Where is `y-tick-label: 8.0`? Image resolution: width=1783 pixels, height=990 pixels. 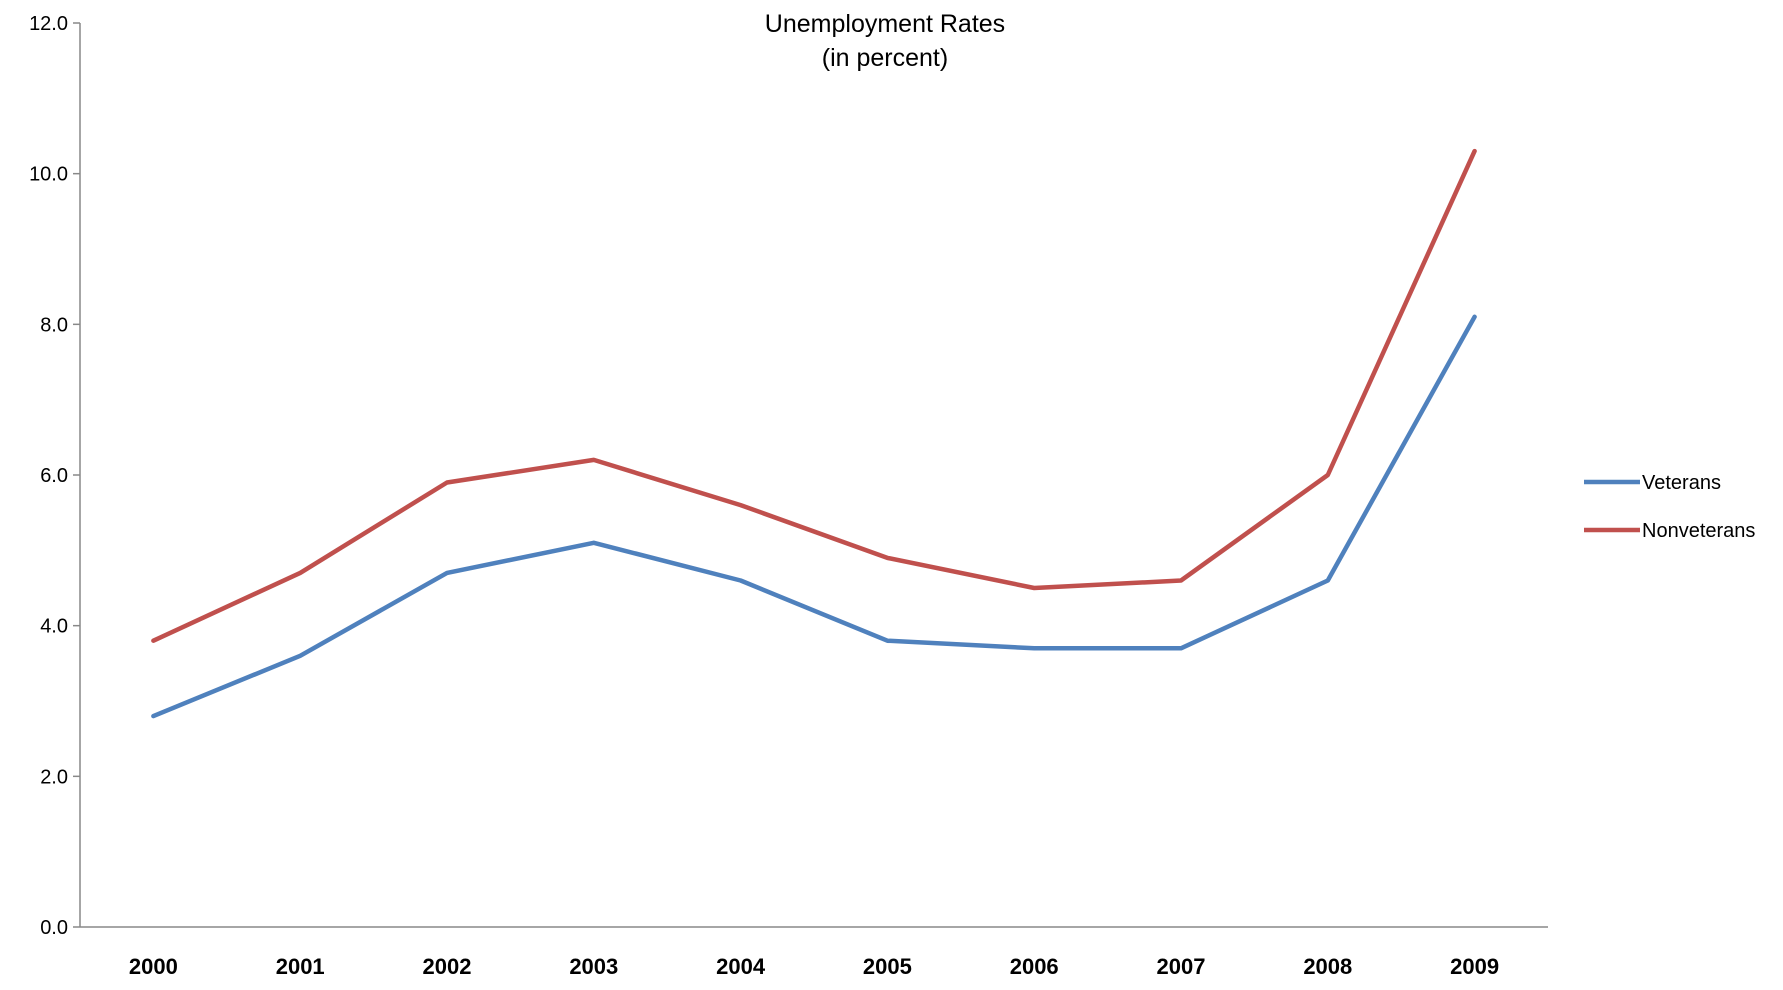 y-tick-label: 8.0 is located at coordinates (54, 325).